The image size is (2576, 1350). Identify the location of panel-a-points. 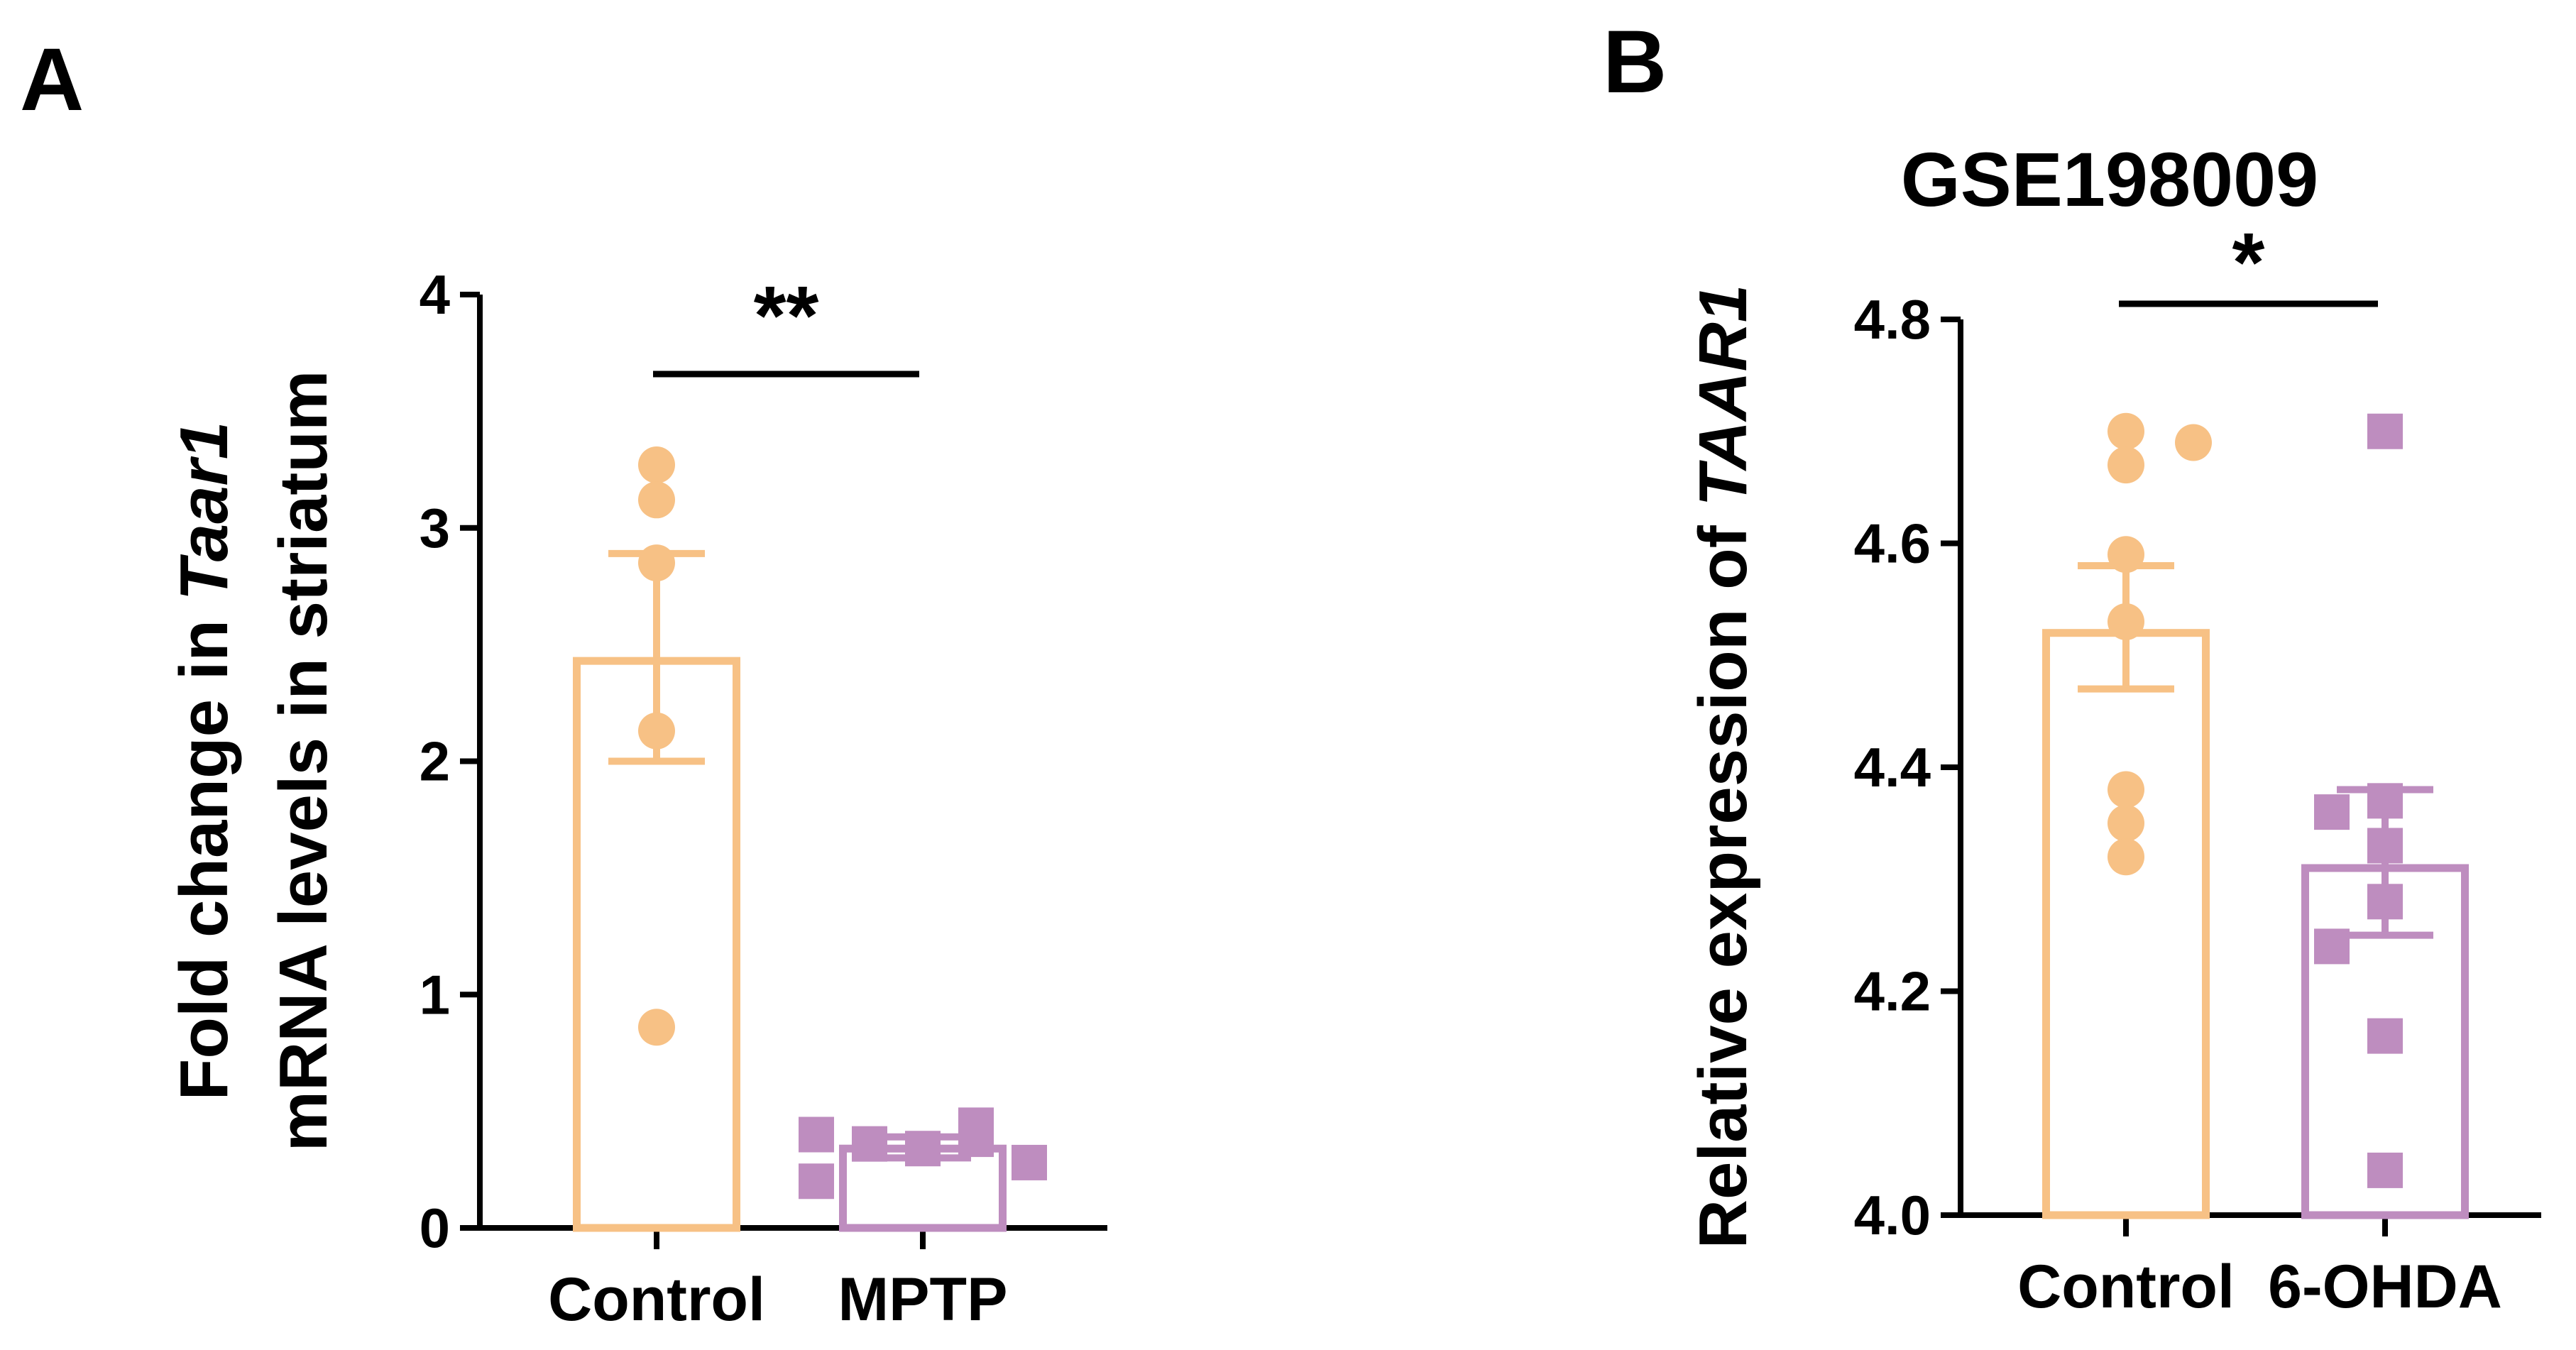
(843, 823).